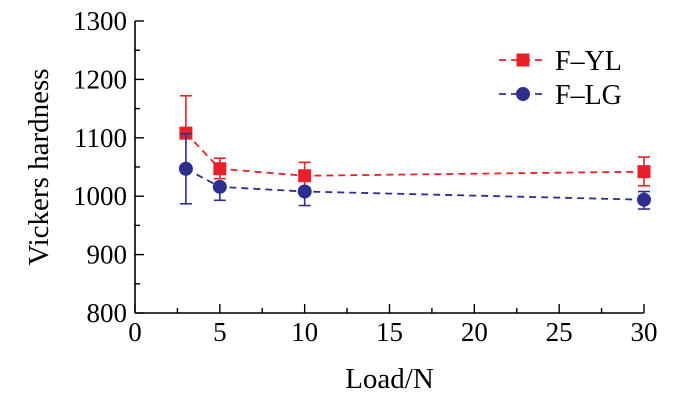 This screenshot has width=678, height=401. I want to click on x-tick-label: 5, so click(220, 332).